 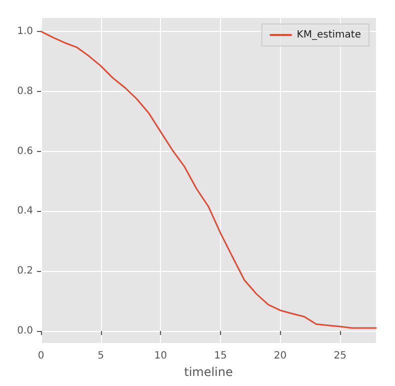 What do you see at coordinates (25, 151) in the screenshot?
I see `y-tick-label: 0.6` at bounding box center [25, 151].